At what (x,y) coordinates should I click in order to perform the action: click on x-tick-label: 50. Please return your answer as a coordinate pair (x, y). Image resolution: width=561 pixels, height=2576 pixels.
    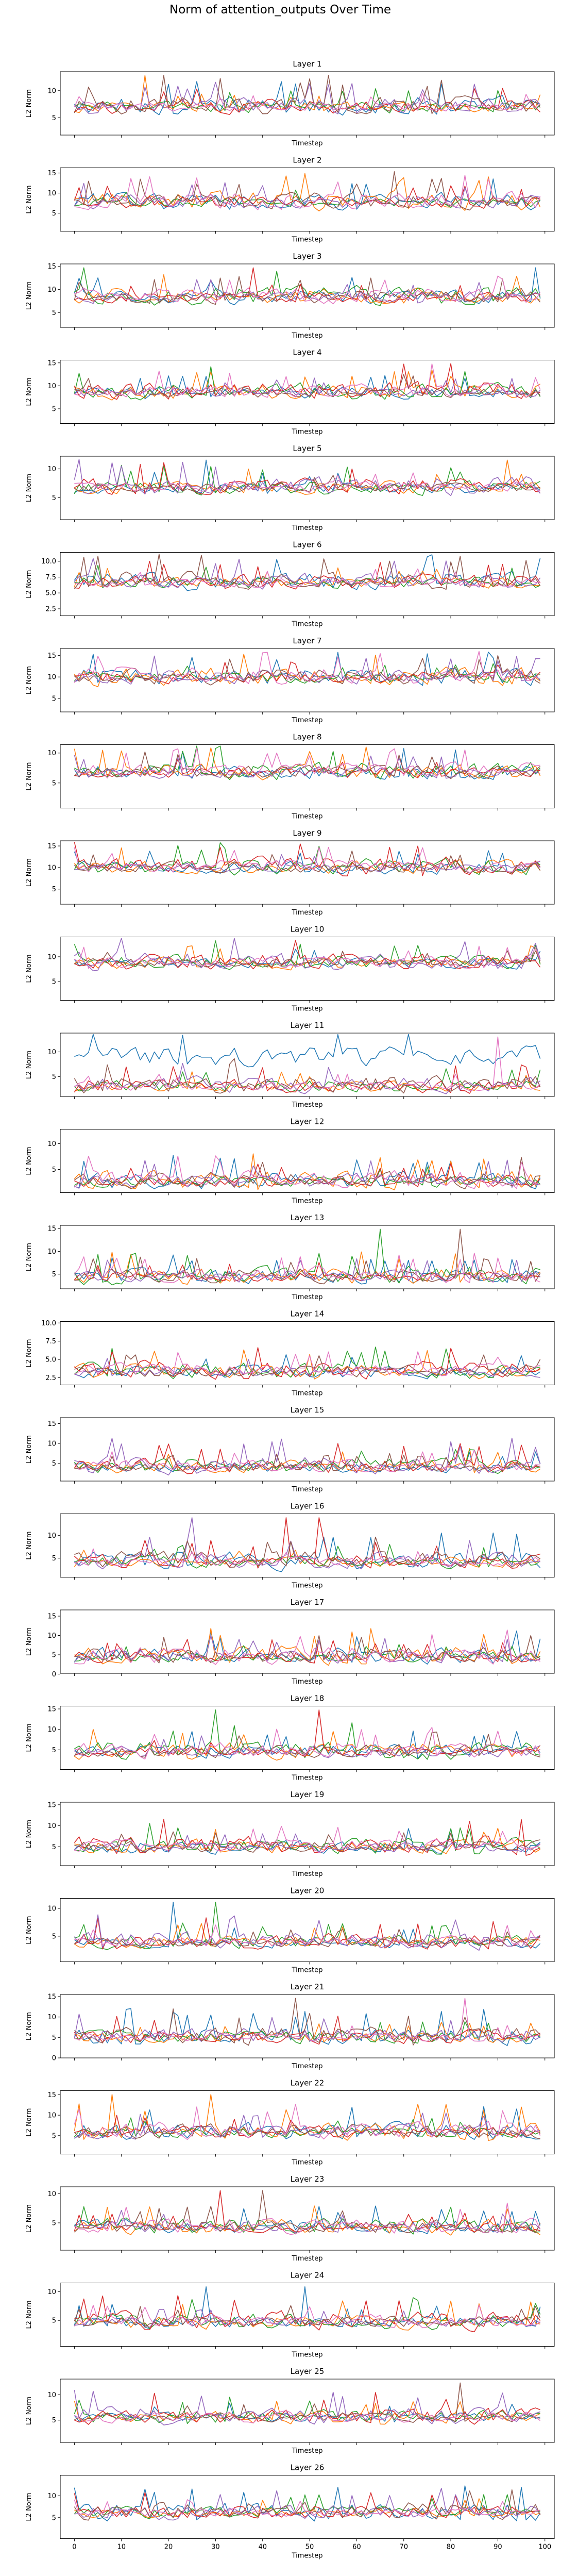
    Looking at the image, I should click on (309, 2547).